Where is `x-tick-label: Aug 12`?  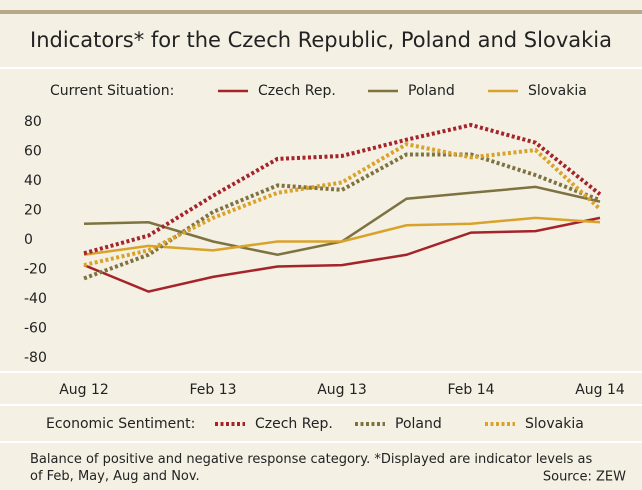
x-tick-label: Aug 12 is located at coordinates (84, 390).